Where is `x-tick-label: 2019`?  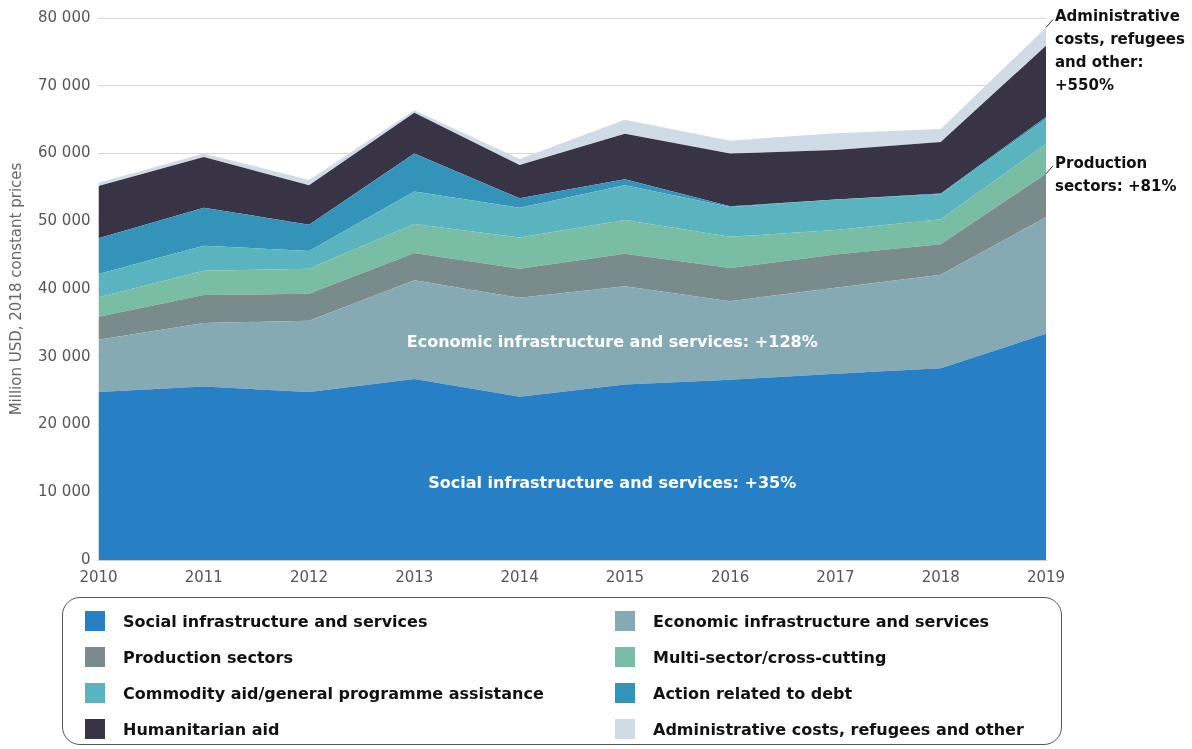 x-tick-label: 2019 is located at coordinates (1046, 576).